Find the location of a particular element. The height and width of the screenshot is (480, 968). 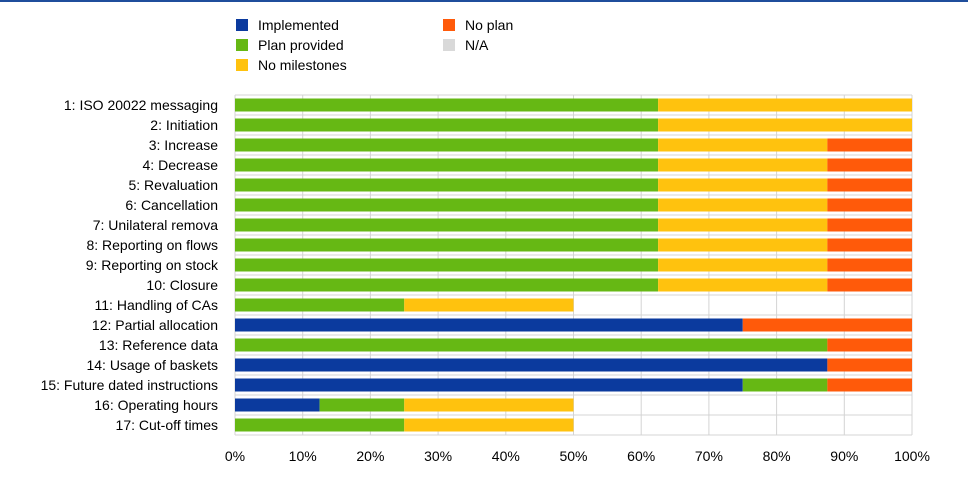

x-tick-label: 50% is located at coordinates (573, 456).